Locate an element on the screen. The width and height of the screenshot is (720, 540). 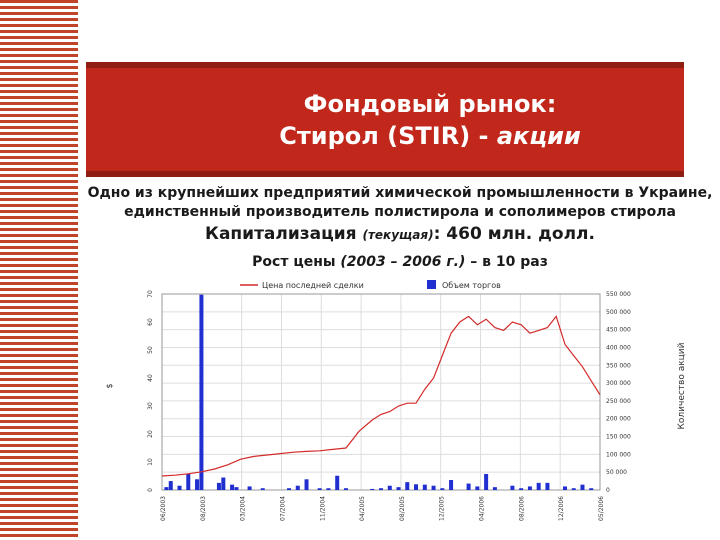
cap-qualifier: (текущая) is located at coordinates (398, 235).